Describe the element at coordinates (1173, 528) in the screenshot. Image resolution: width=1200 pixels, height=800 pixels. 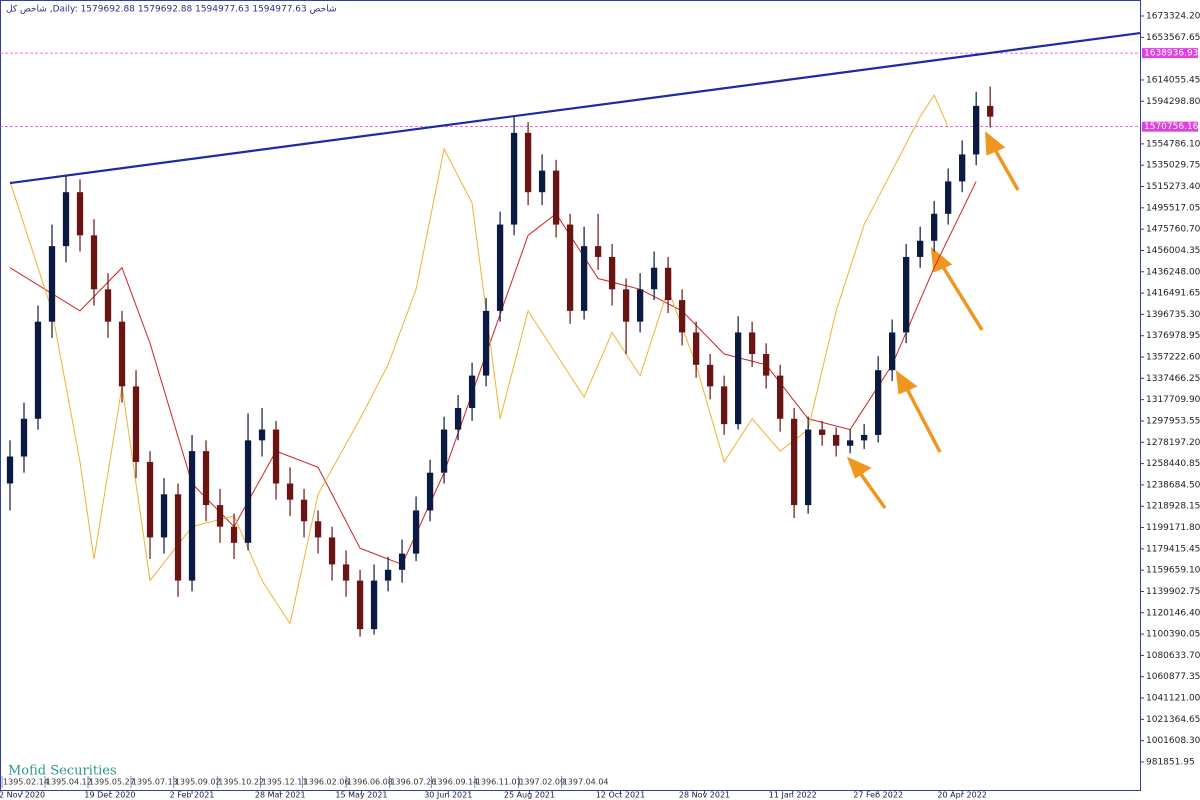
I see `y-tick-label: 1199171.80` at that location.